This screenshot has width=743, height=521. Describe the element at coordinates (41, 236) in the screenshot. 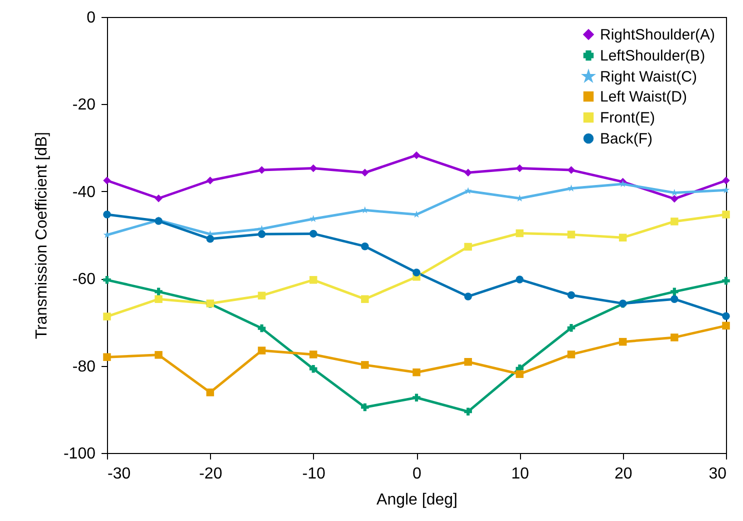

I see `y-axis-title: Transmission Coefficient [dB]` at that location.